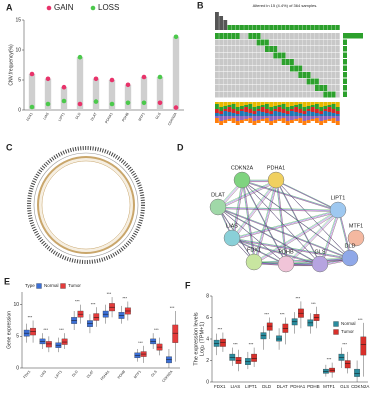 This screenshot has height=400, width=371. I want to click on x-tick-label: DLAT, so click(90, 374).